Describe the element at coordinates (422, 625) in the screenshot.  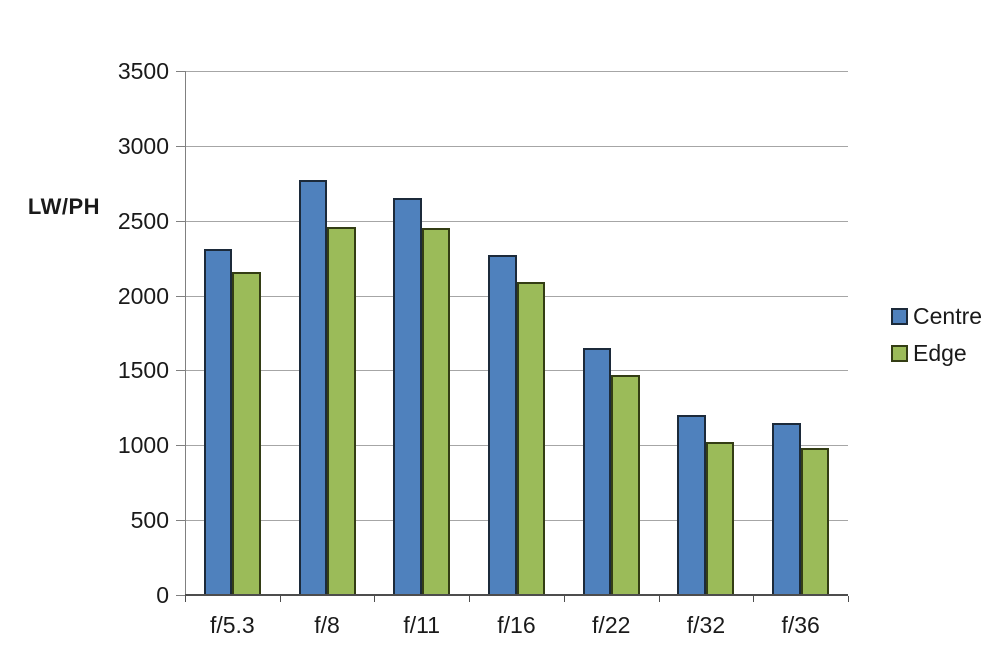
I see `x-category-label: f/11` at that location.